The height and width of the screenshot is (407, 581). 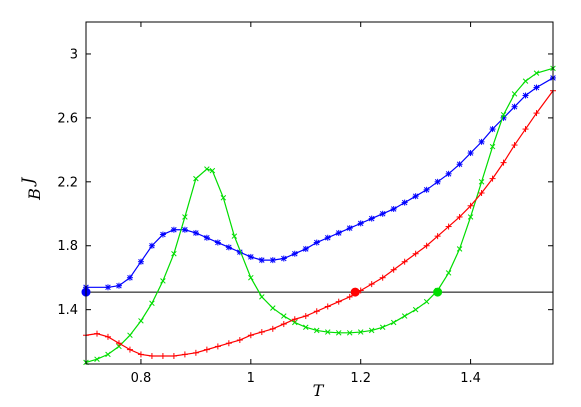 What do you see at coordinates (470, 378) in the screenshot?
I see `x-tick-label: 1.4` at bounding box center [470, 378].